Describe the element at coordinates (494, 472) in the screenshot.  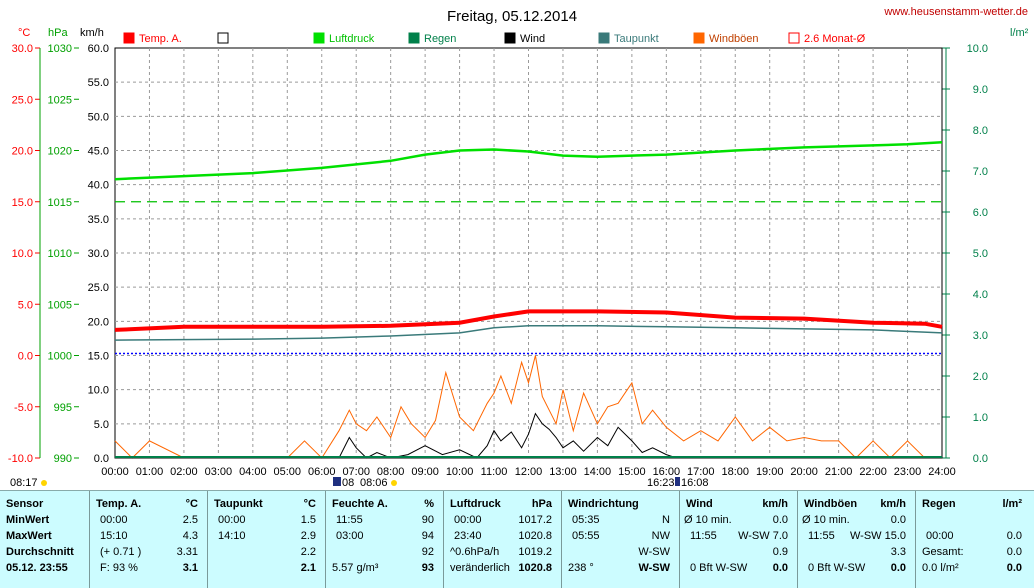
I see `x-tick-label: 11:00` at that location.